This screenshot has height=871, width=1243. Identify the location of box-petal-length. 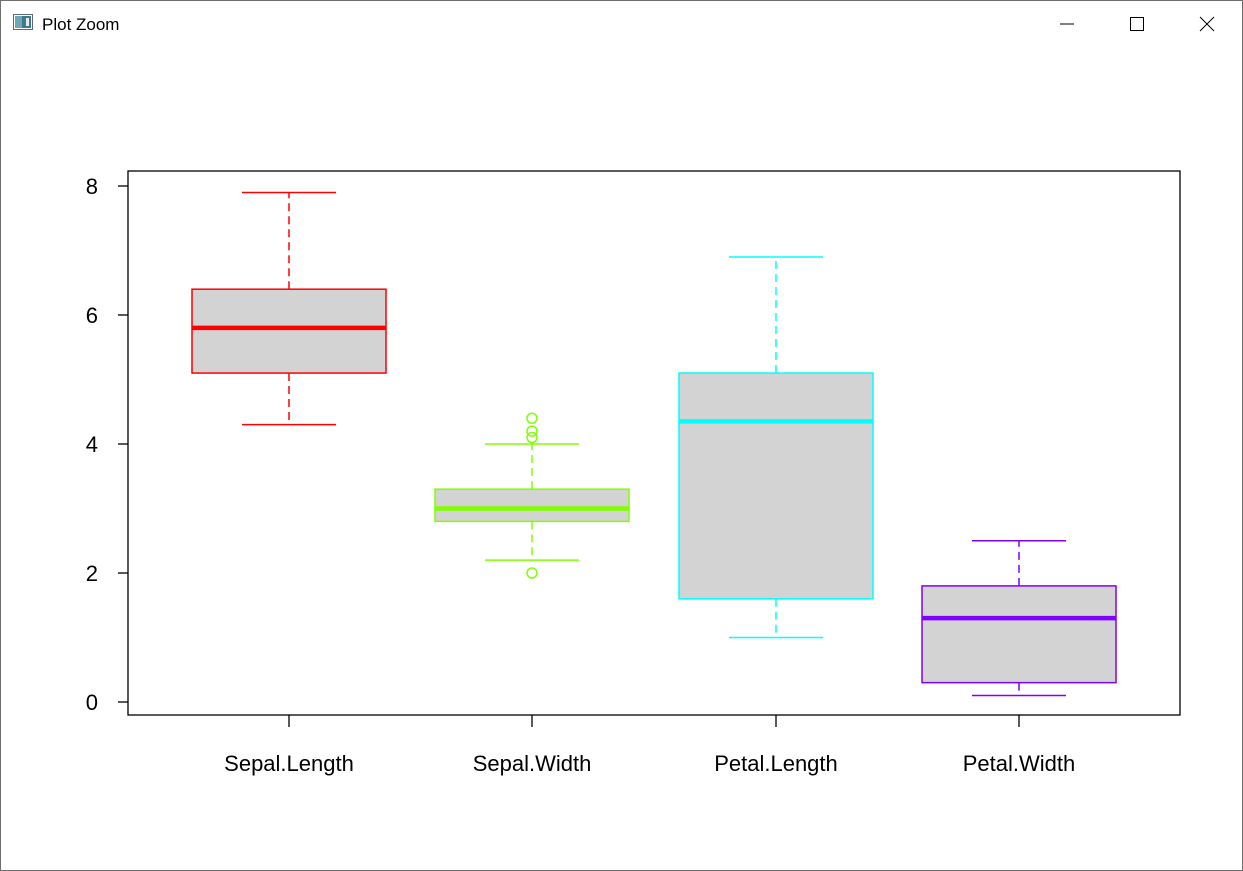
(776, 486).